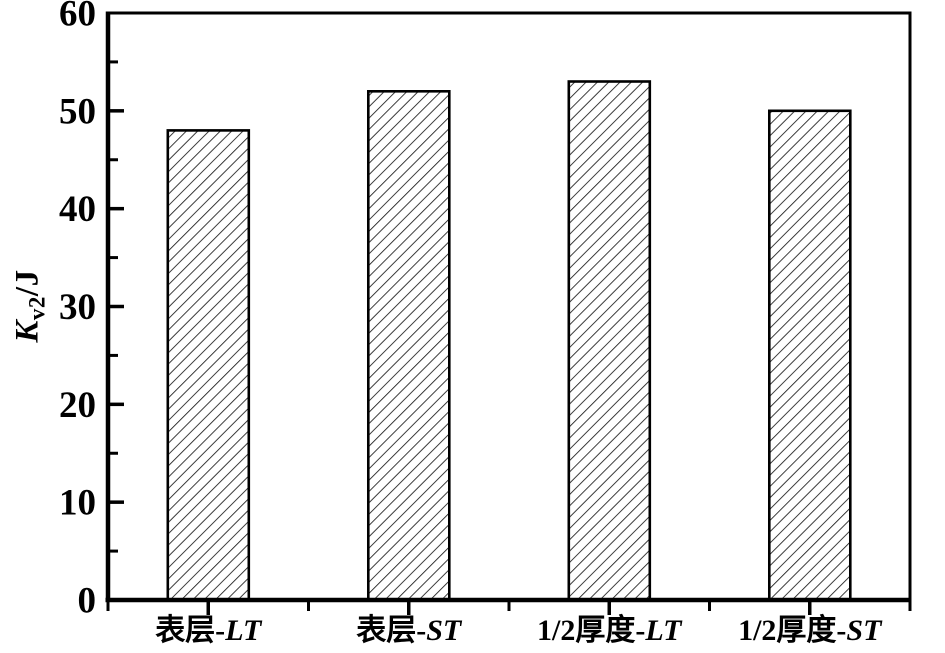 This screenshot has height=653, width=945. What do you see at coordinates (77, 307) in the screenshot?
I see `y-tick-label: 30` at bounding box center [77, 307].